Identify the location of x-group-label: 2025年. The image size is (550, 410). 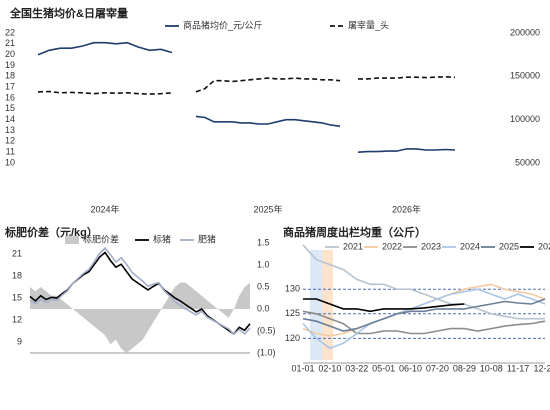
(267, 208).